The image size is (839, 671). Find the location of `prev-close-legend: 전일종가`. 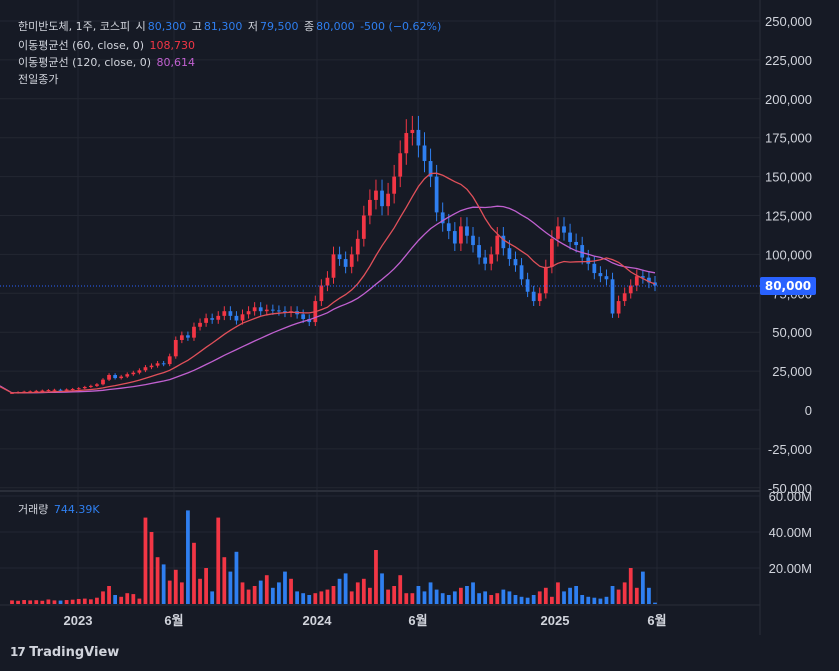

prev-close-legend: 전일종가 is located at coordinates (39, 79).